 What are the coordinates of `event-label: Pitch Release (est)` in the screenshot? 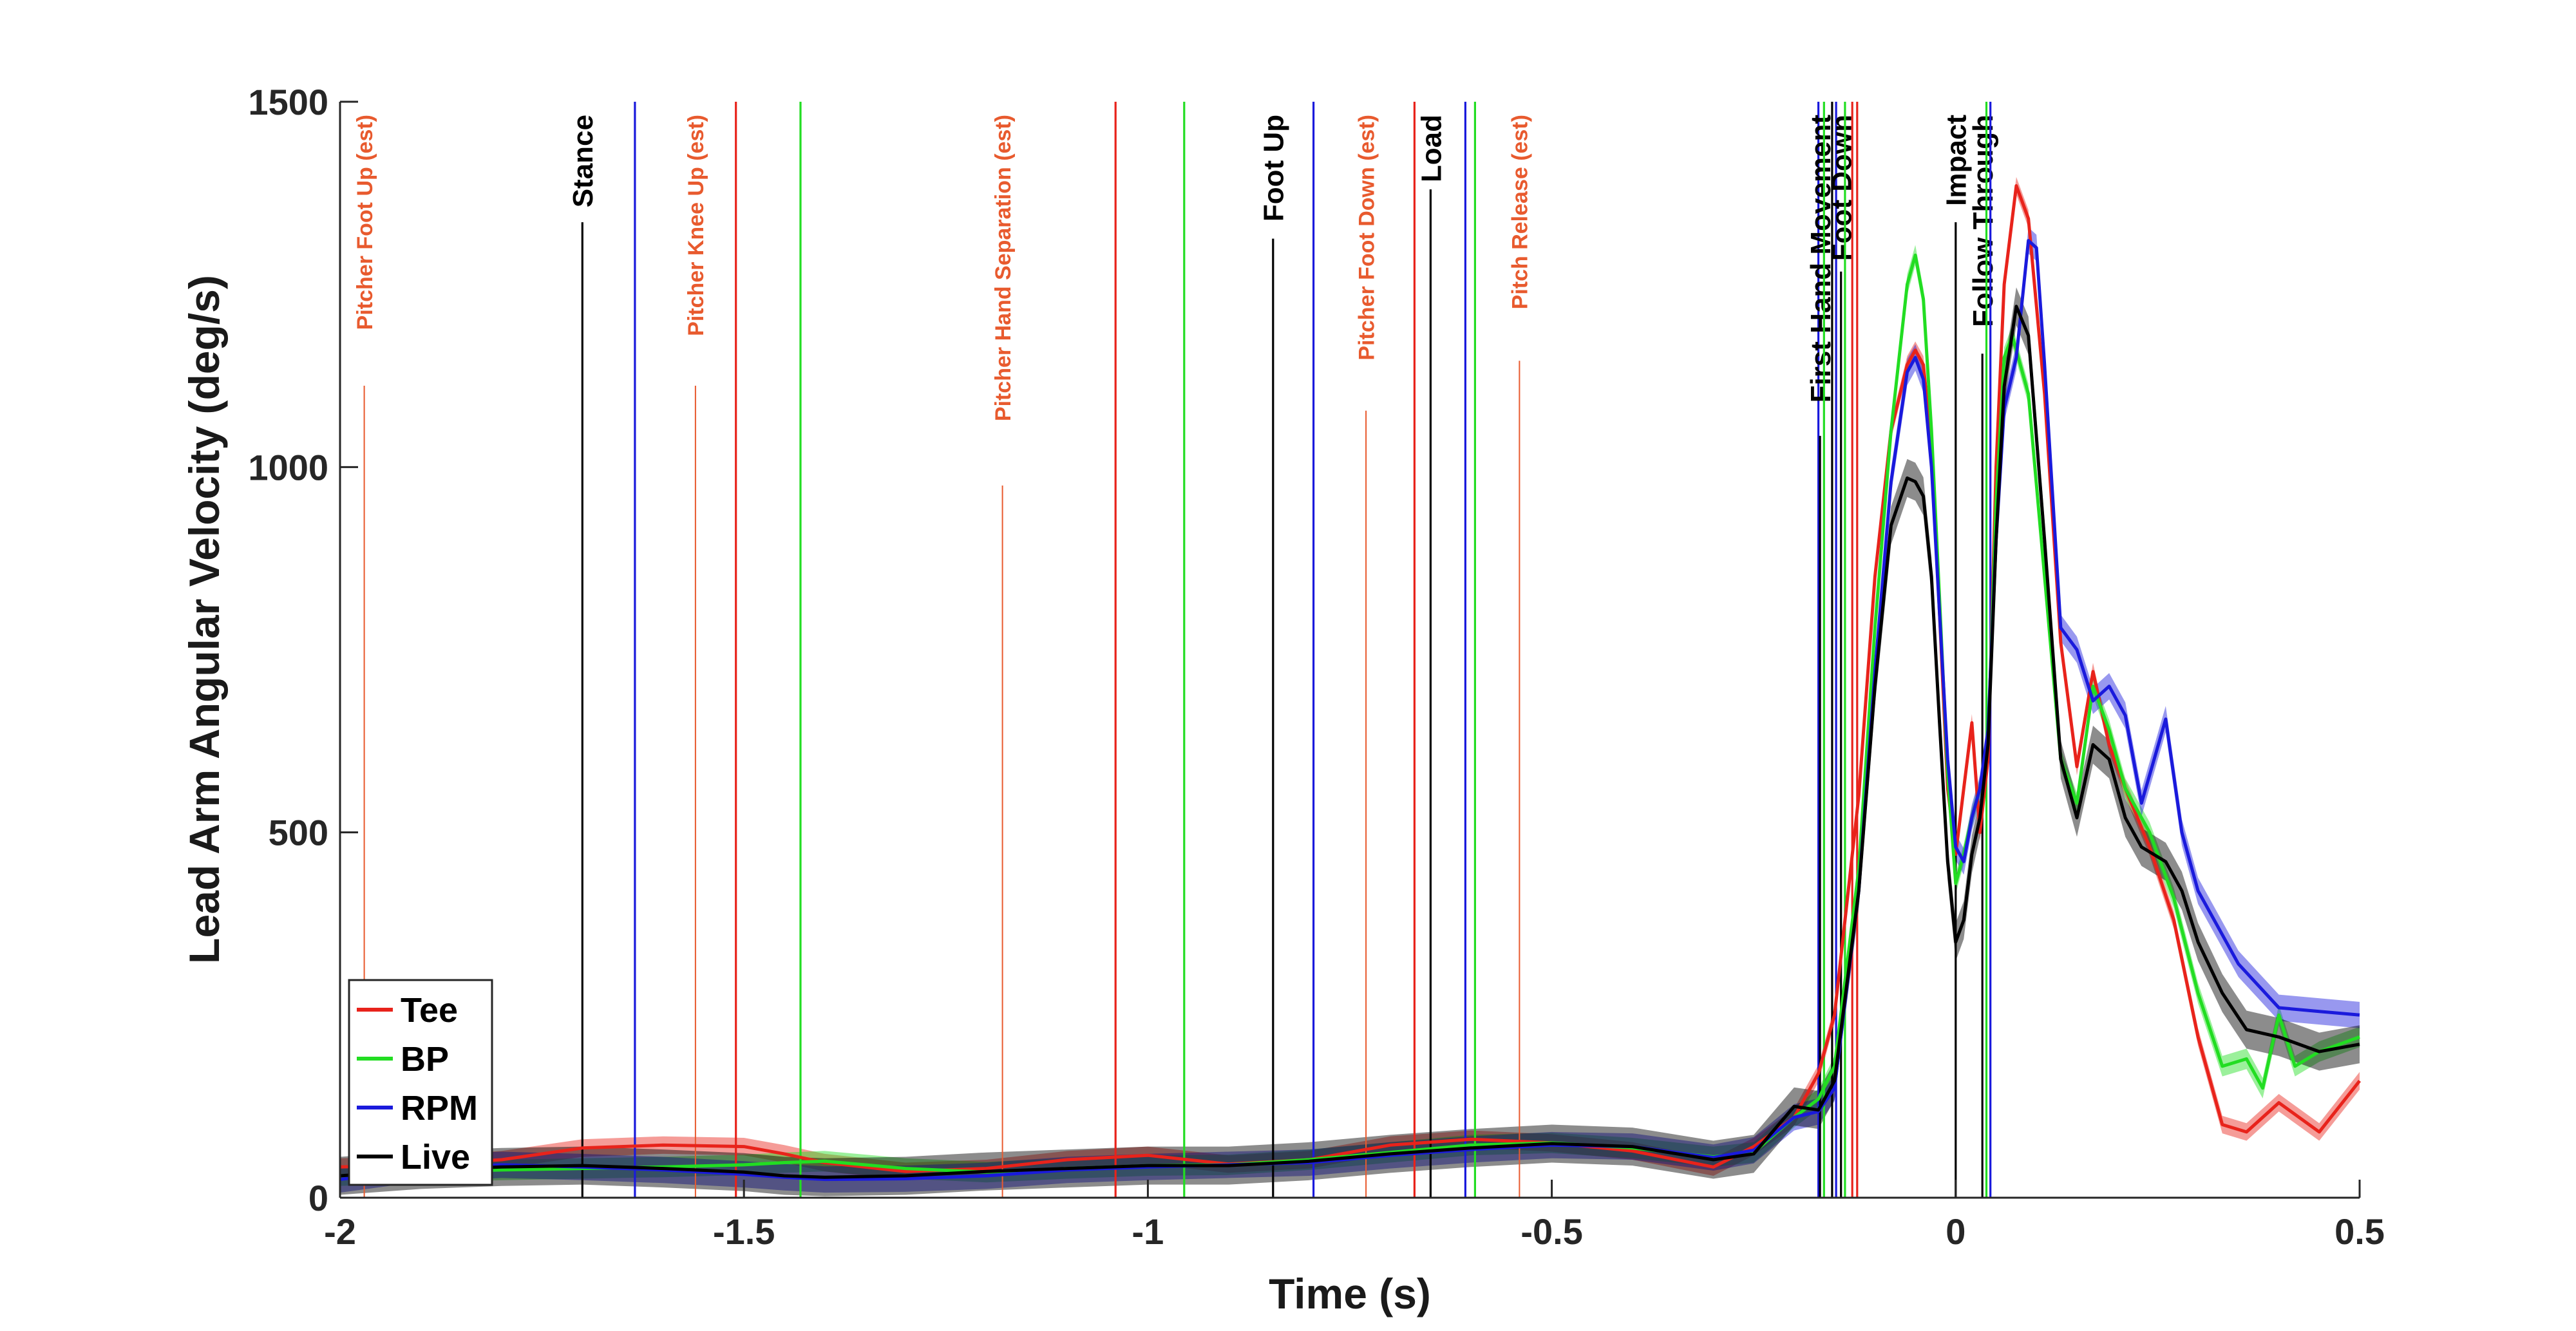 It's located at (1521, 212).